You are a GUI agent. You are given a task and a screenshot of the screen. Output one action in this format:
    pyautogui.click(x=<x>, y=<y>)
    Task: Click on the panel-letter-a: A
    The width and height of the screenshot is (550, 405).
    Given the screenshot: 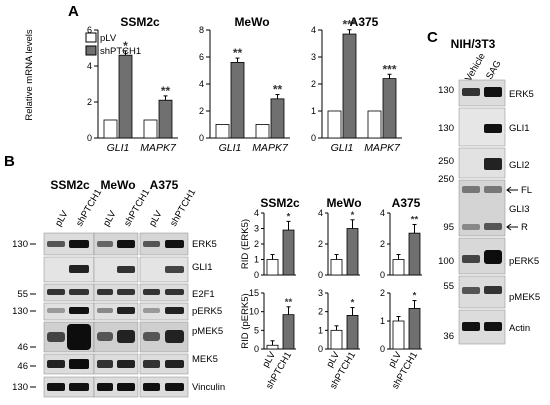 What is the action you would take?
    pyautogui.click(x=73, y=11)
    